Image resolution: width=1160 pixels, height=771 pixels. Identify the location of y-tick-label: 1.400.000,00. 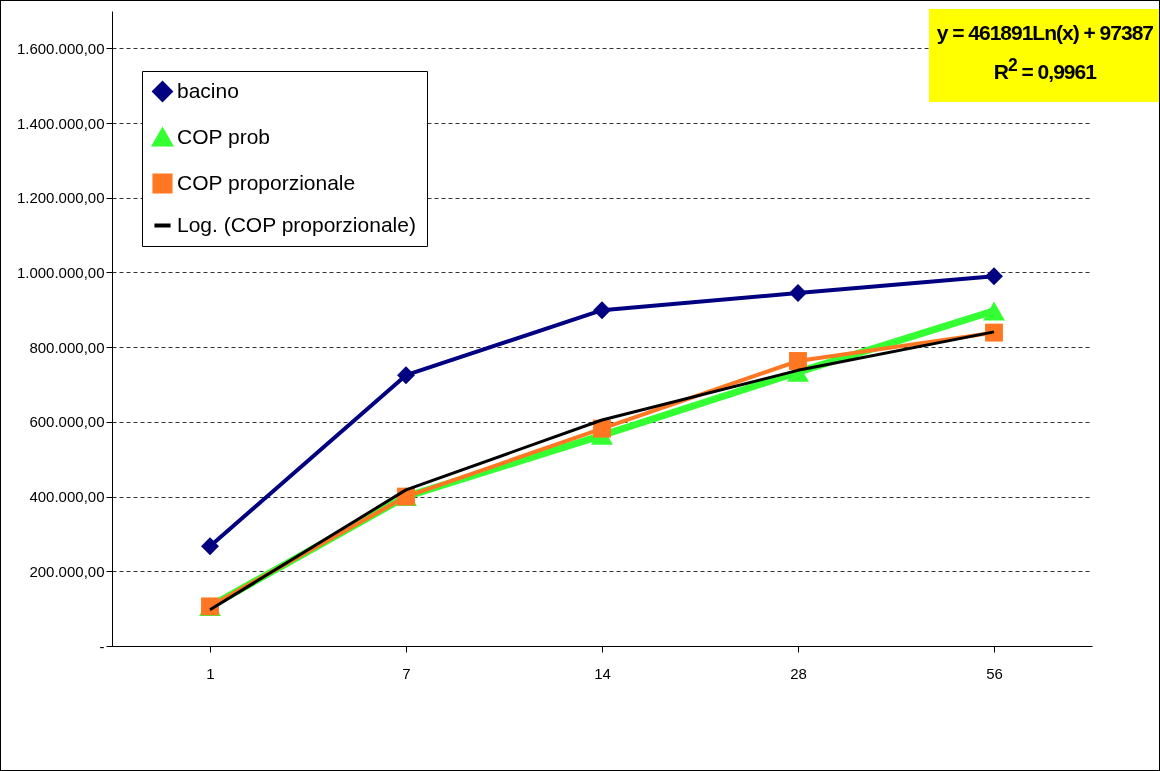
(60, 123).